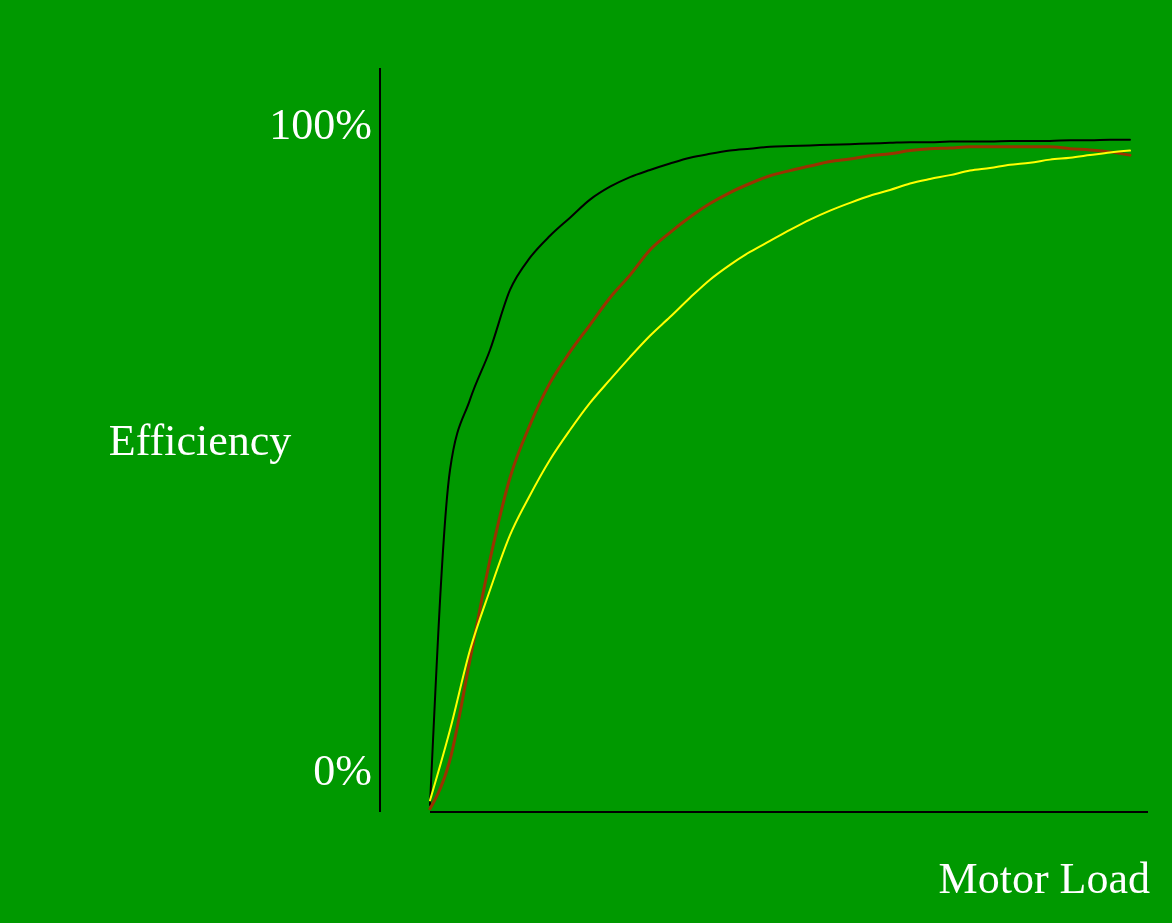 The height and width of the screenshot is (923, 1172). I want to click on y-axis-title: Efficiency, so click(200, 440).